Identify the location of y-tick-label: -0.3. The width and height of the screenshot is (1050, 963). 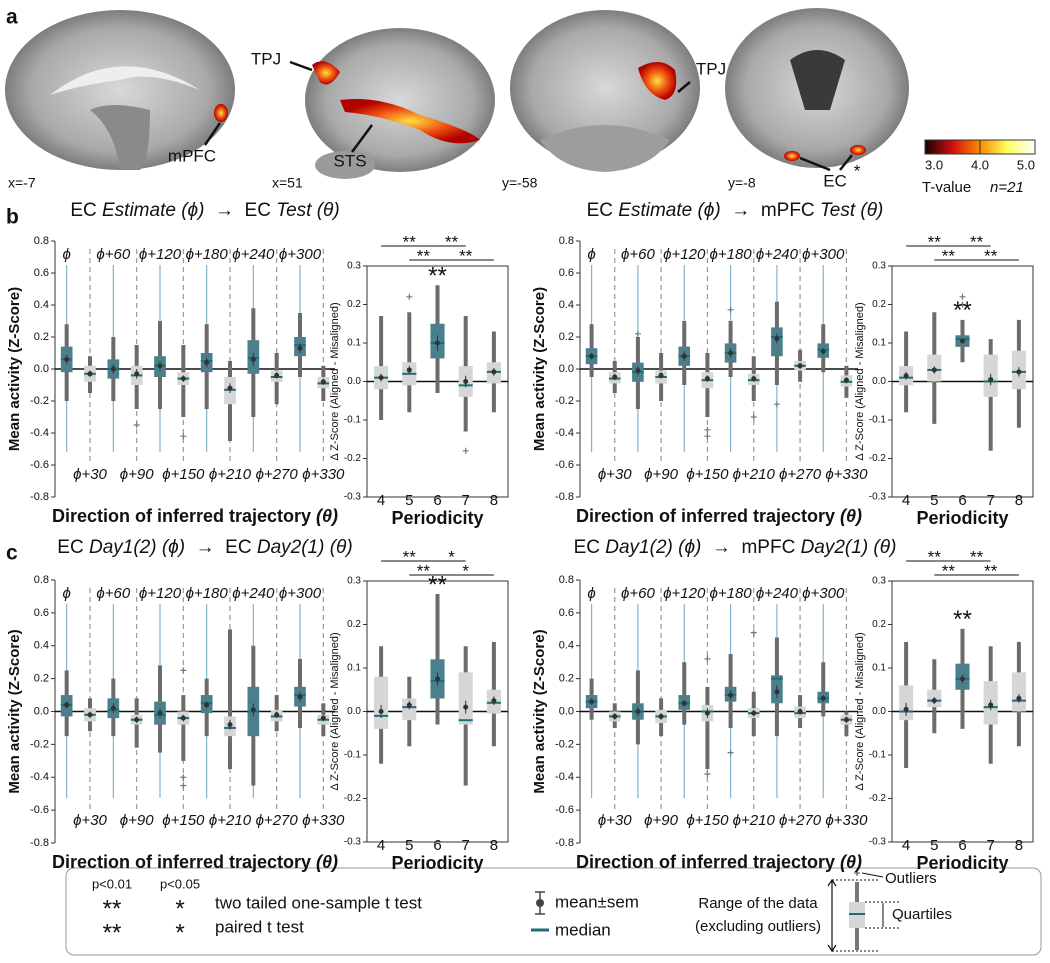
(353, 842).